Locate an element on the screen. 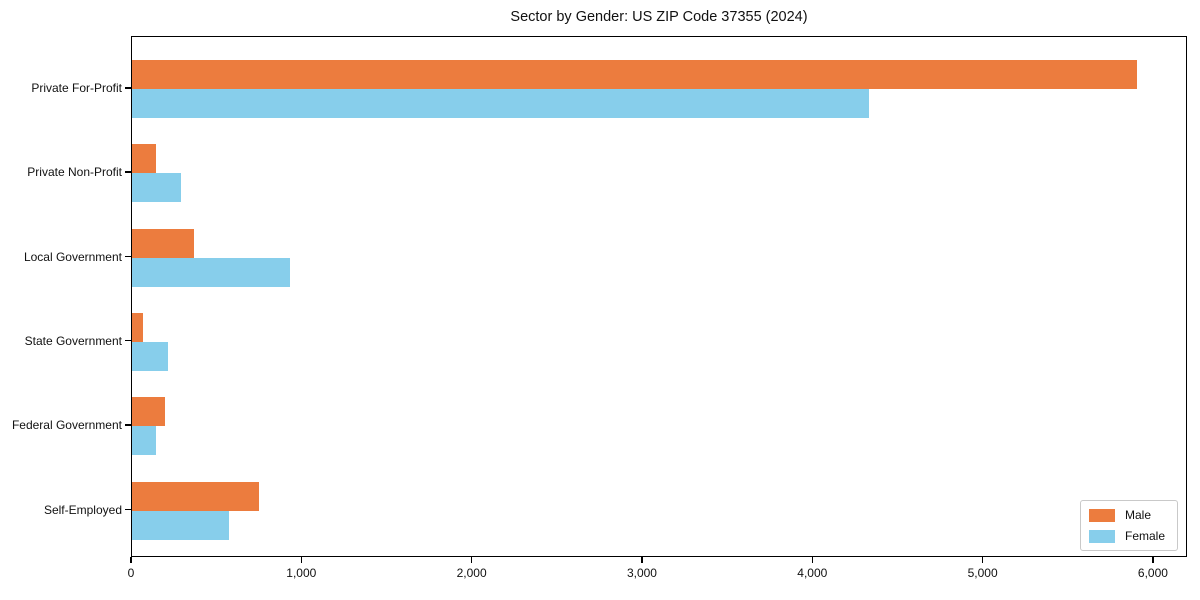 This screenshot has width=1200, height=600. bar-male-state-government is located at coordinates (137, 327).